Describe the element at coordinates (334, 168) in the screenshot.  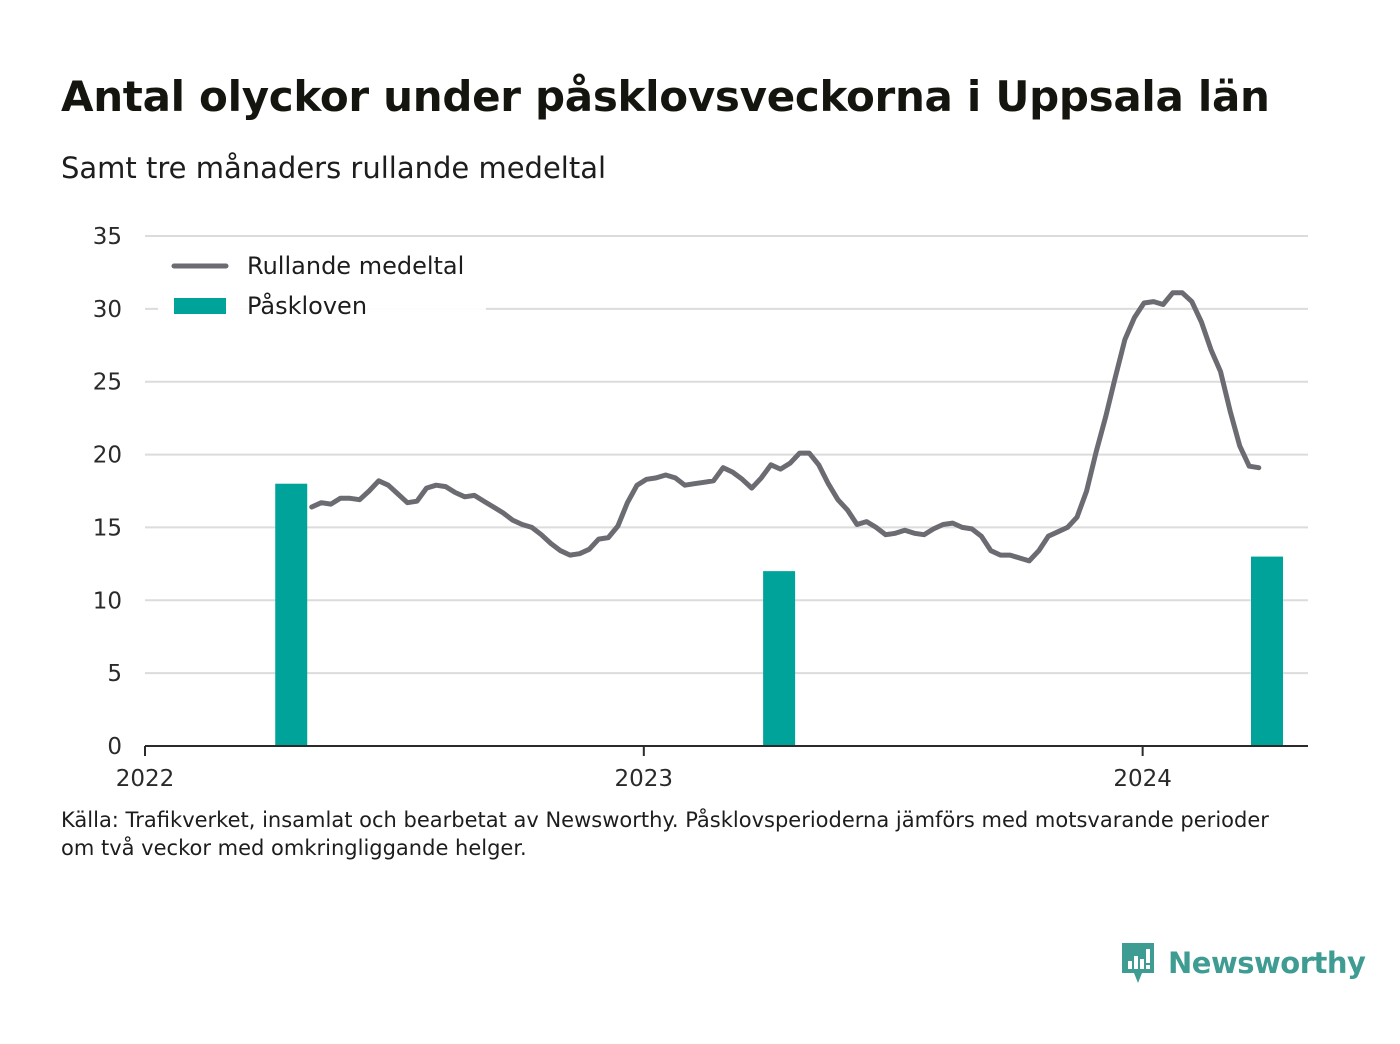
I see `chart-subtitle: Samt tre månaders rullande medeltal` at that location.